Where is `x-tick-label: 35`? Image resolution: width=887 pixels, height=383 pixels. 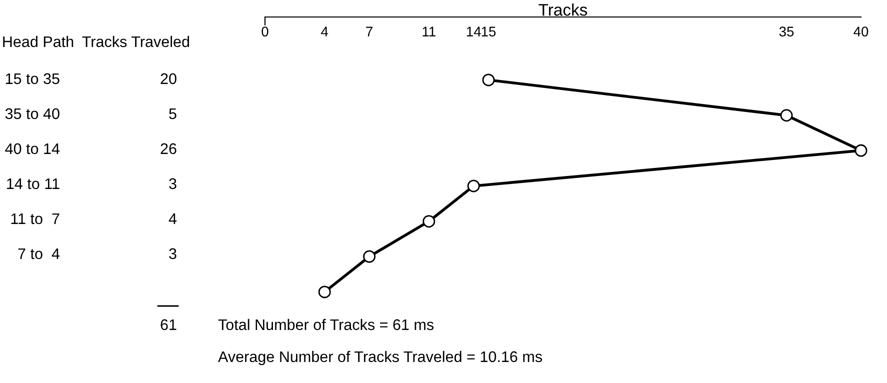 x-tick-label: 35 is located at coordinates (786, 31).